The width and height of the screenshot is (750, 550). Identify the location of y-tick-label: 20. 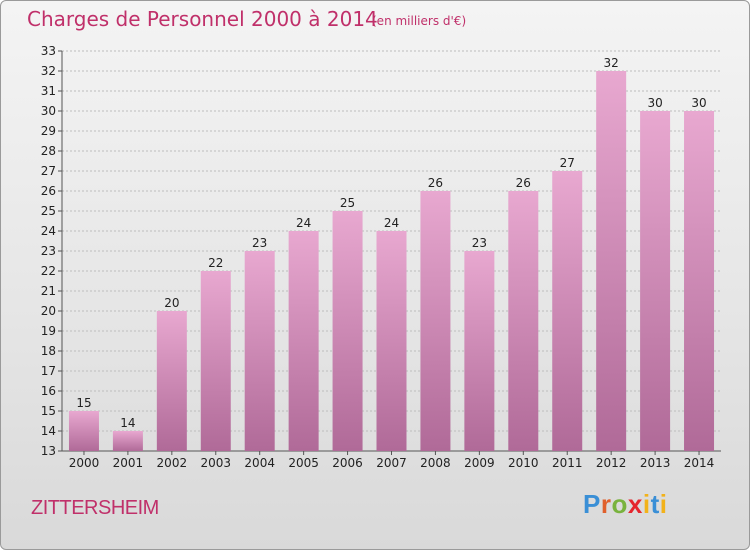
(48, 311).